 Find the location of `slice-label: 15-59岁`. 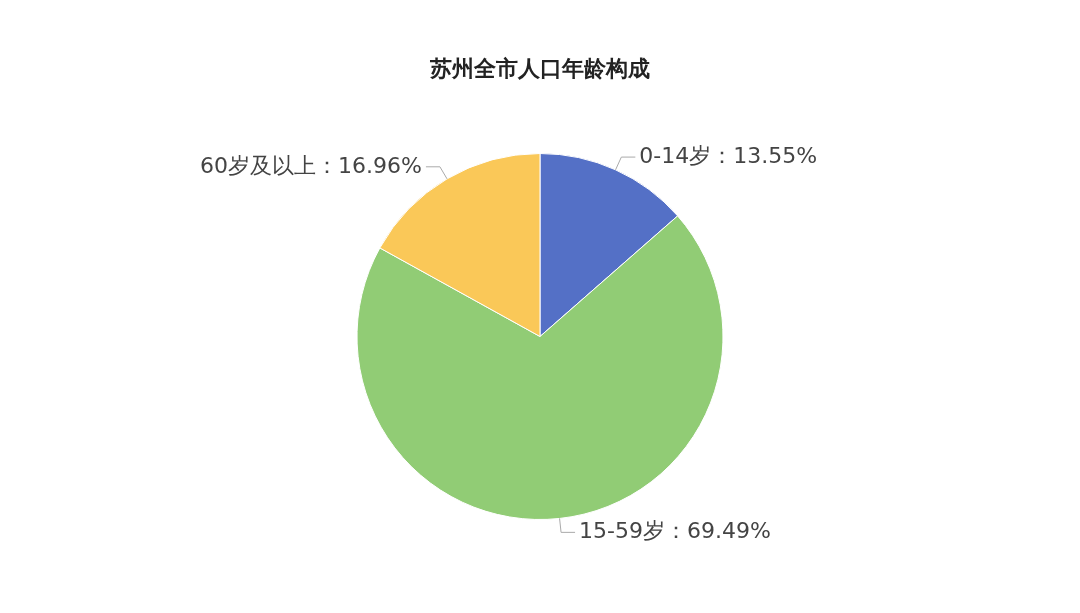

slice-label: 15-59岁 is located at coordinates (622, 531).